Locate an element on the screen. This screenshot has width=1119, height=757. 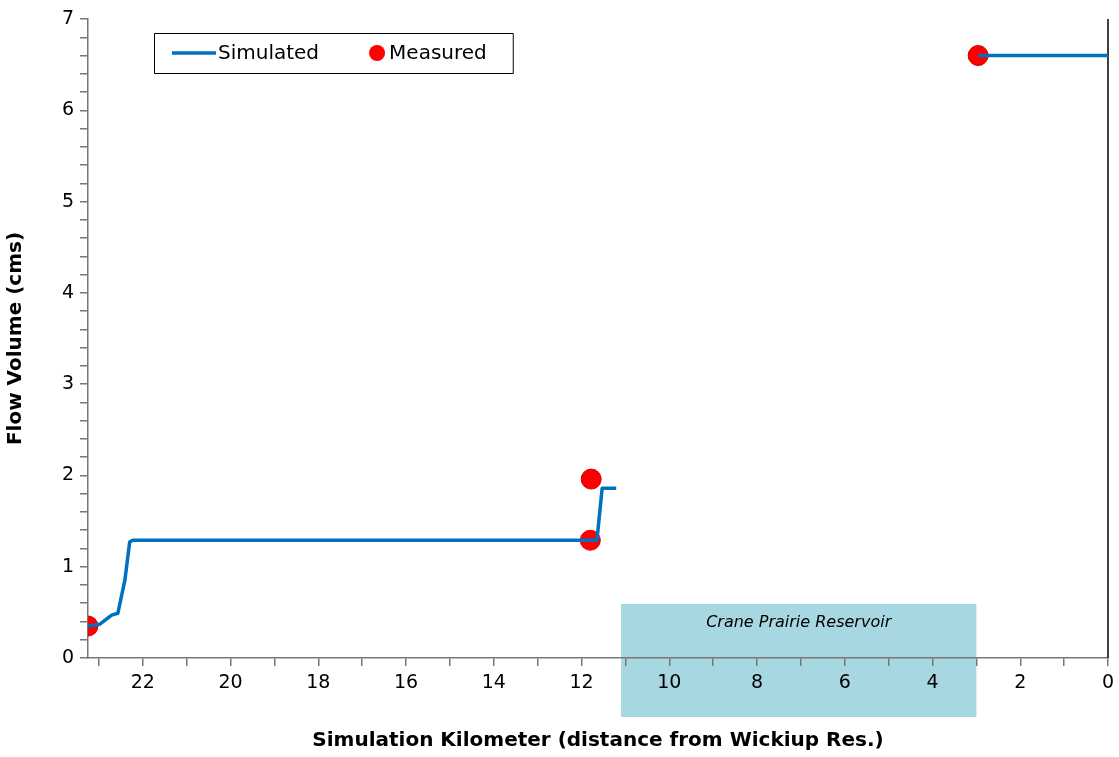
x-tick-label: 12 is located at coordinates (581, 681).